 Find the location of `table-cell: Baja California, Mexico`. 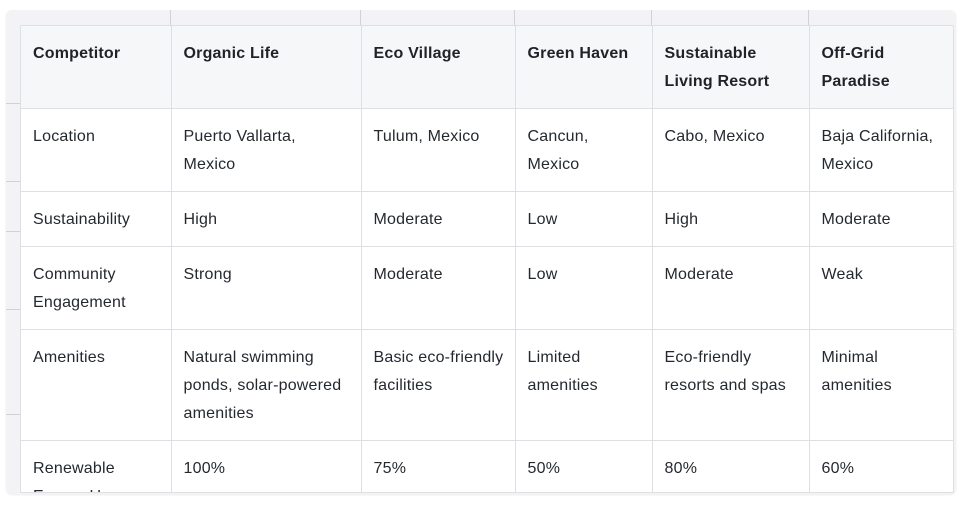

table-cell: Baja California, Mexico is located at coordinates (881, 150).